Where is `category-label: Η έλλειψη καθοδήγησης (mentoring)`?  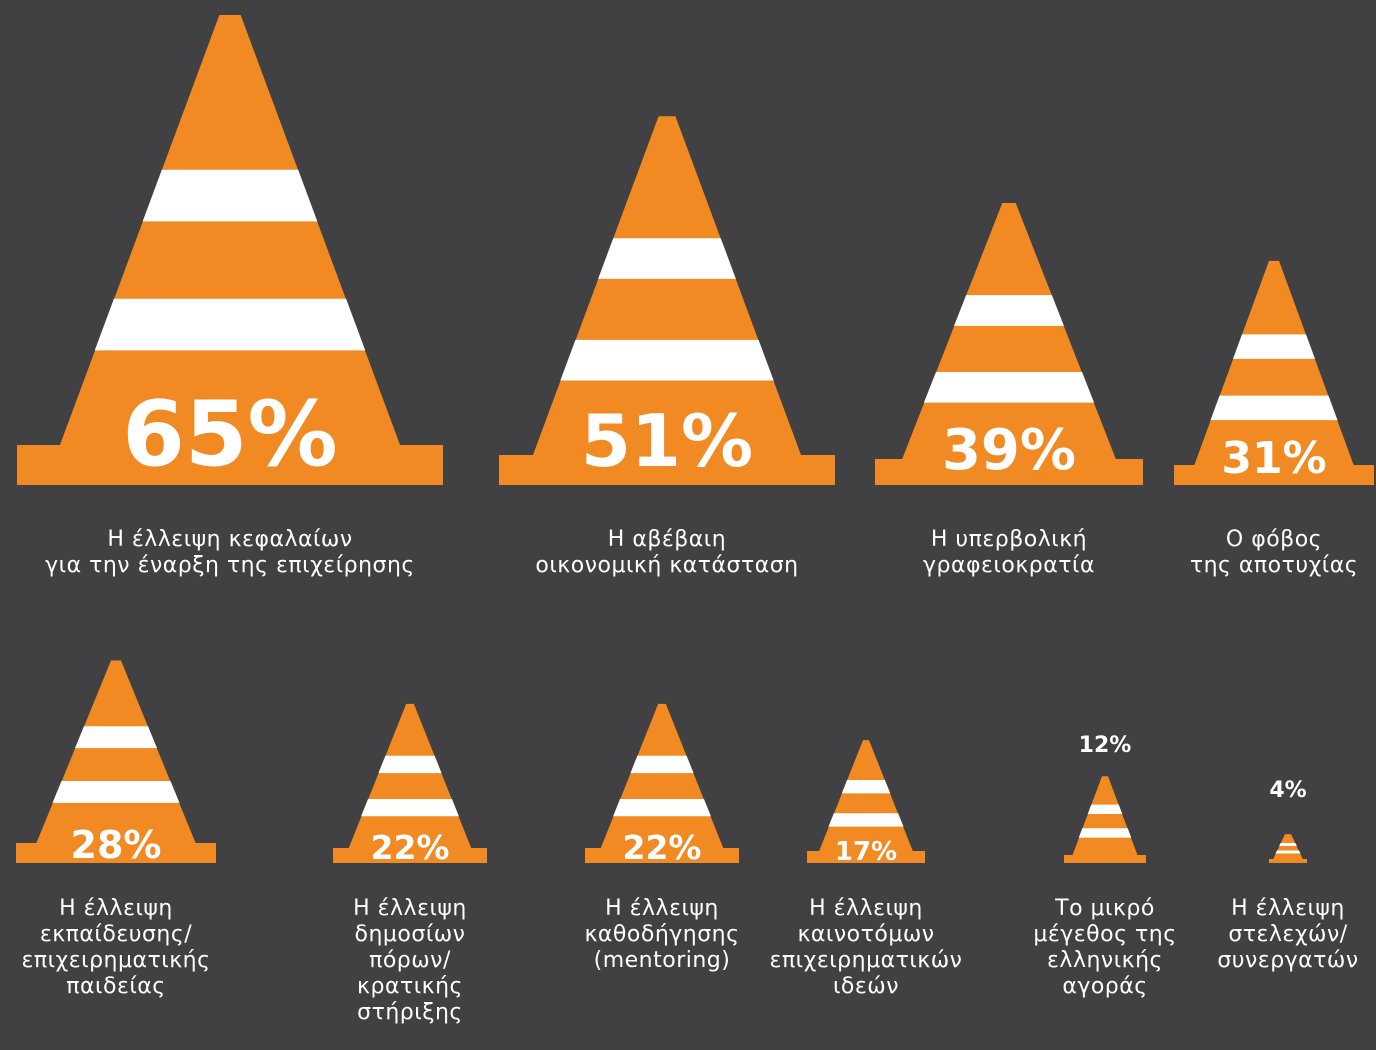 category-label: Η έλλειψη καθοδήγησης (mentoring) is located at coordinates (662, 935).